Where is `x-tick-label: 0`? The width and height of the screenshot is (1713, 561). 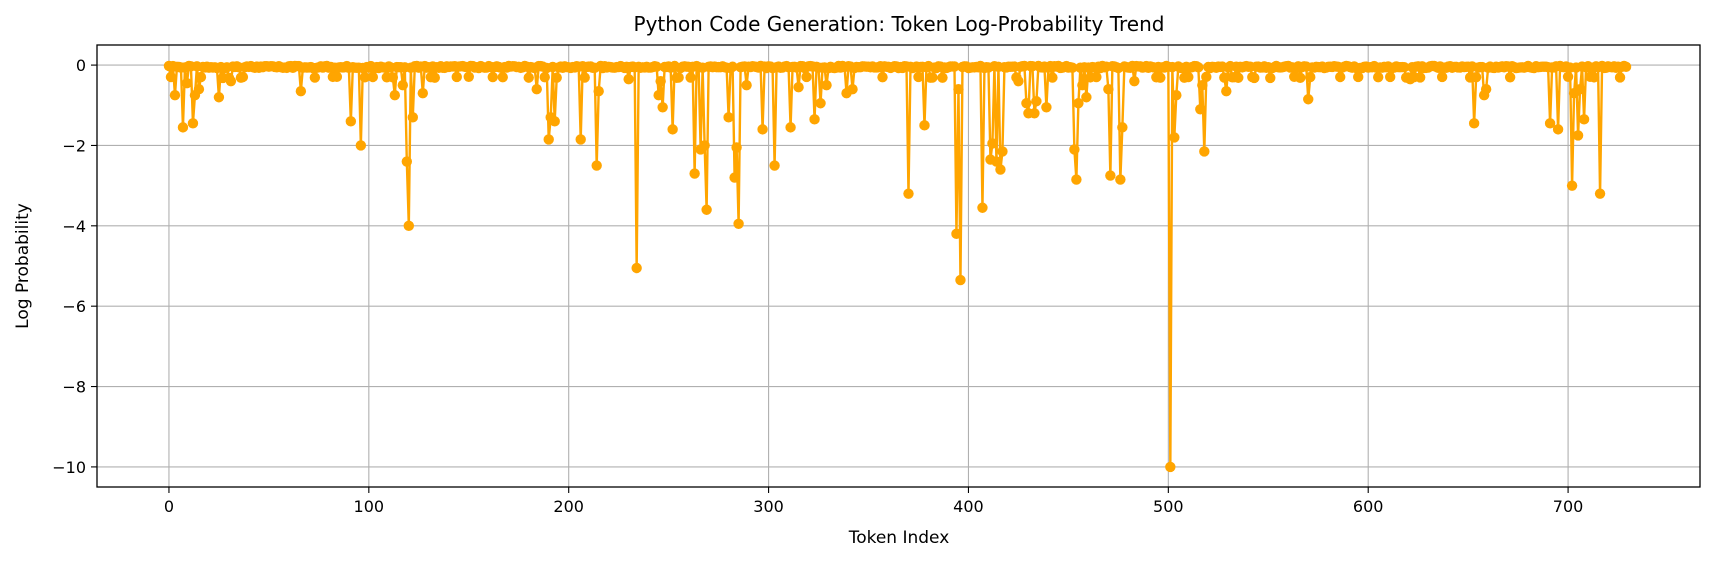
x-tick-label: 0 is located at coordinates (169, 506).